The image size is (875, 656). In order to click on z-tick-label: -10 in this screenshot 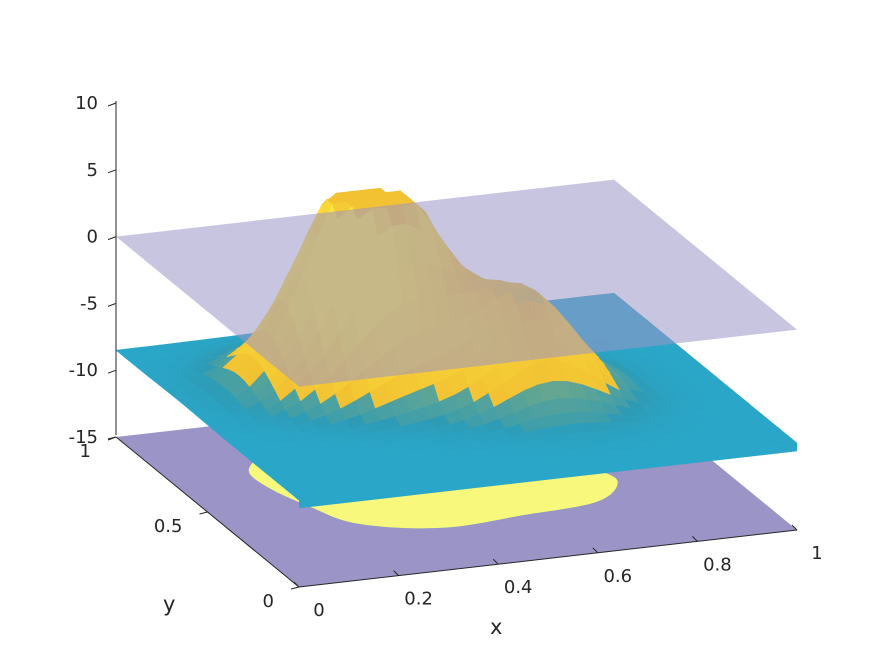, I will do `click(83, 370)`.